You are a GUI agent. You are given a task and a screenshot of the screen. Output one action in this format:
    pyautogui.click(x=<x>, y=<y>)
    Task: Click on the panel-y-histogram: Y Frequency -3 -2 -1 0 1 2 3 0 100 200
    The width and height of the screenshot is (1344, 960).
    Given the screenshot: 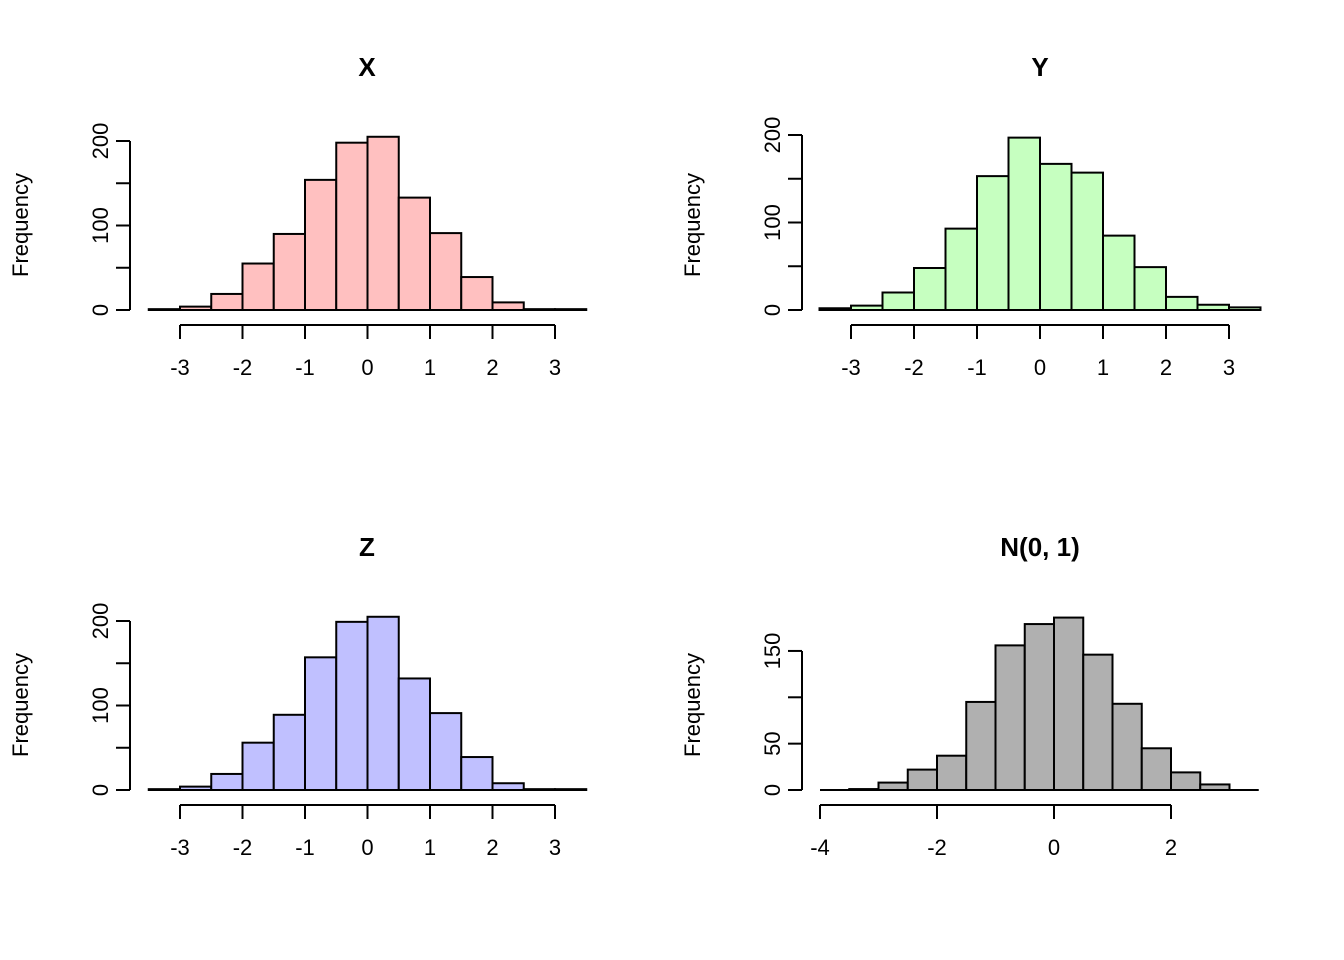 What is the action you would take?
    pyautogui.click(x=971, y=216)
    